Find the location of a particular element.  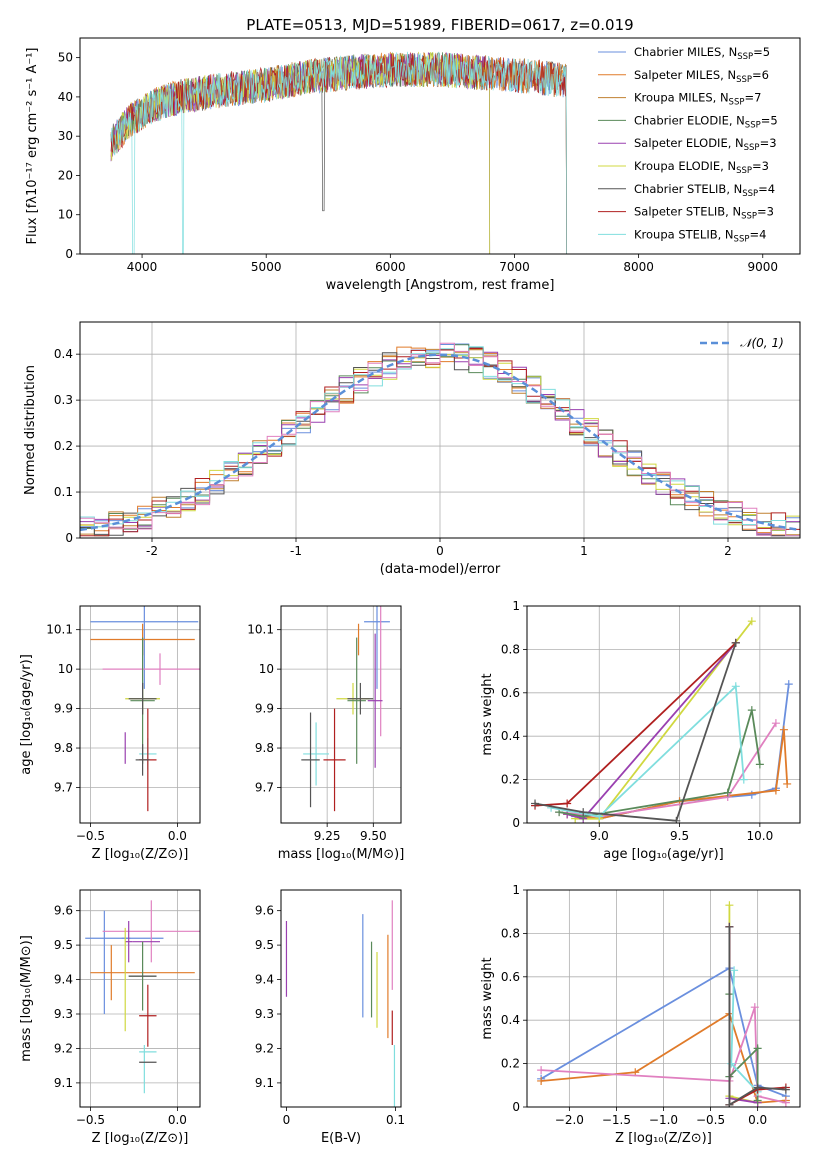

legend-label: Salpeter MILES, NSSP=6 is located at coordinates (701, 76).